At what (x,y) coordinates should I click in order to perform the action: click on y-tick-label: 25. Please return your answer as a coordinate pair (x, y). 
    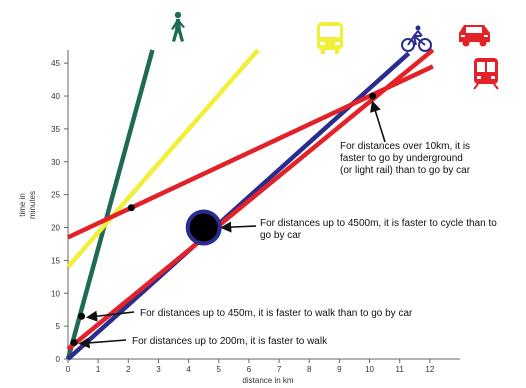
    Looking at the image, I should click on (55, 195).